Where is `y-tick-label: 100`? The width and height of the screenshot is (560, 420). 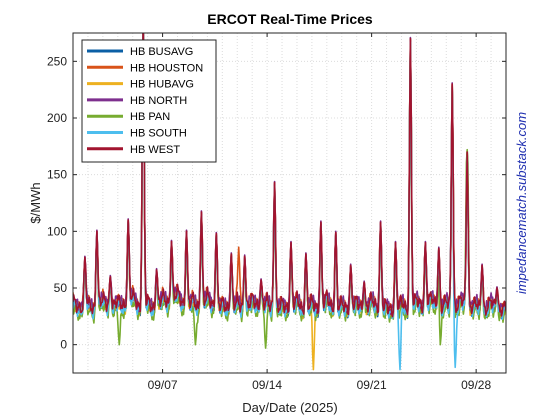 y-tick-label: 100 is located at coordinates (57, 231).